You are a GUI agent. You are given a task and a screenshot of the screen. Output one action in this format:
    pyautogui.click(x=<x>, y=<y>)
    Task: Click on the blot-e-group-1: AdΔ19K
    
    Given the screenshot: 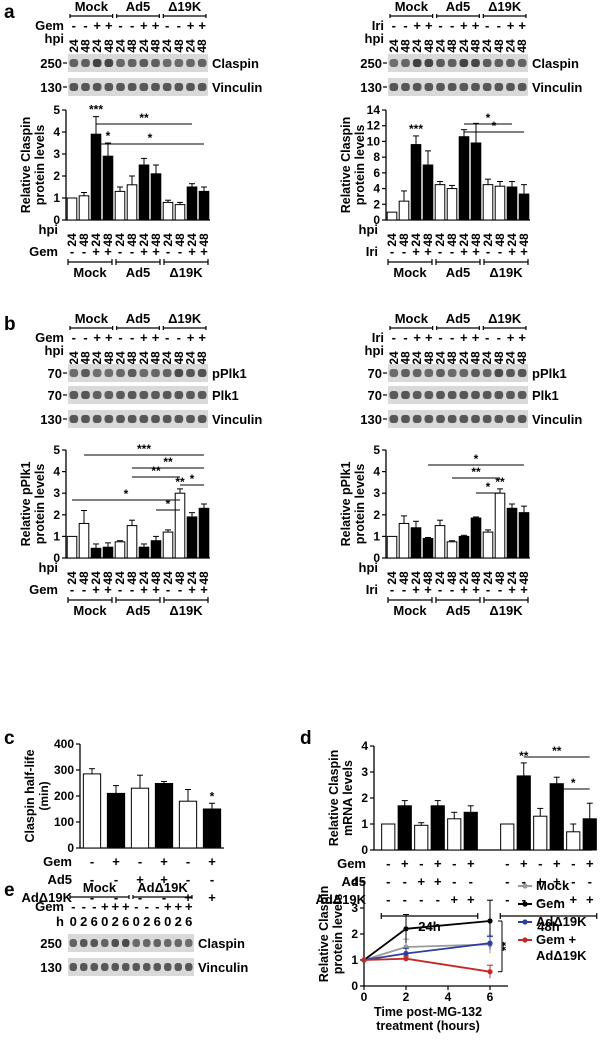 What is the action you would take?
    pyautogui.click(x=162, y=887)
    